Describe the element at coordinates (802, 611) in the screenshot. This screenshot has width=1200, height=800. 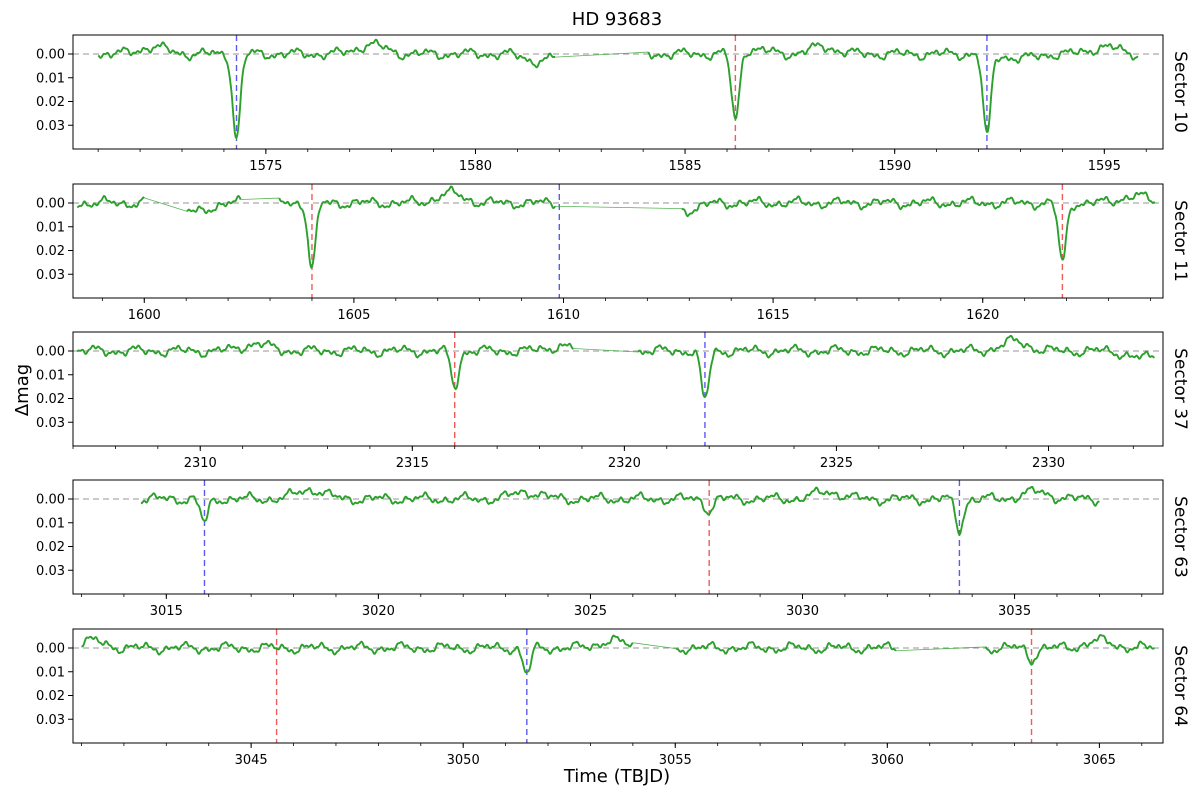
I see `x-tick-label: 3030` at that location.